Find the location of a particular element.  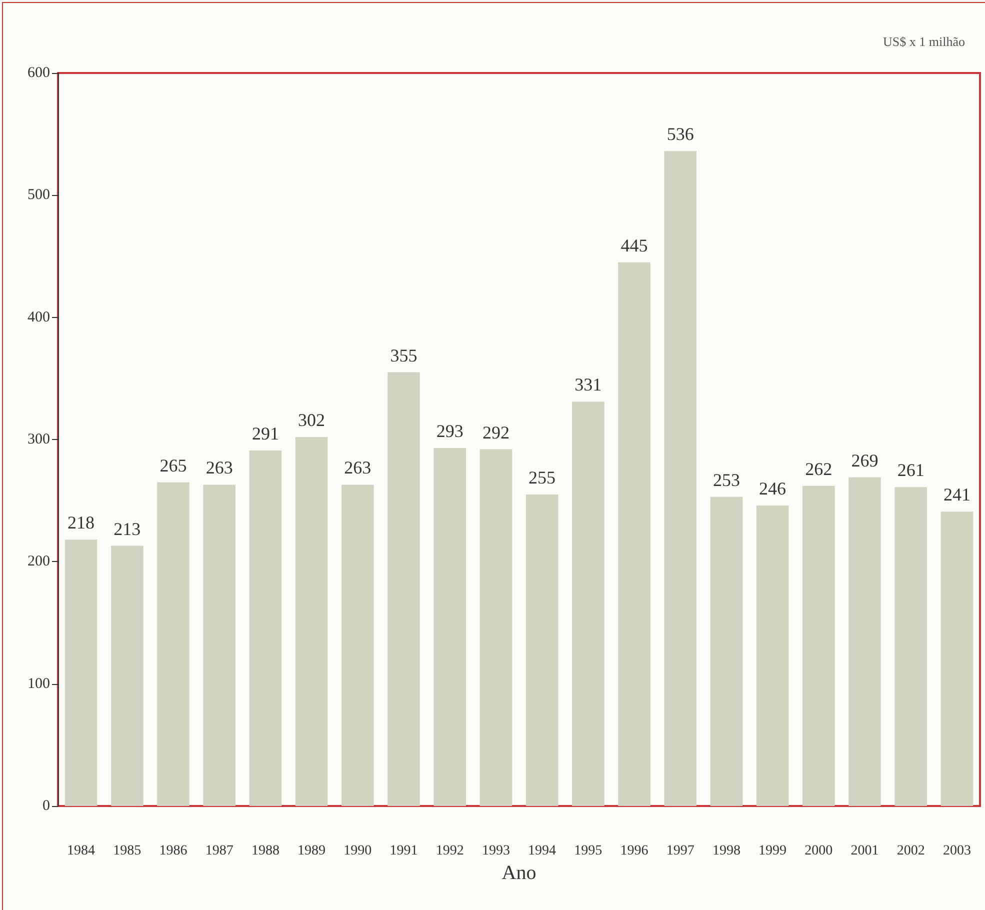

y-tick-label: 500 is located at coordinates (39, 195).